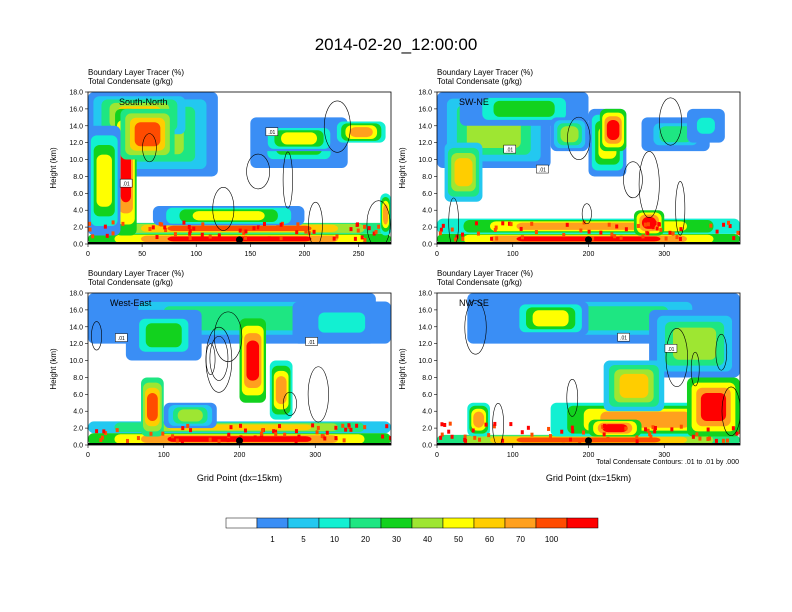 This screenshot has height=612, width=792. Describe the element at coordinates (425, 93) in the screenshot. I see `y-tick-label: 18.0` at that location.